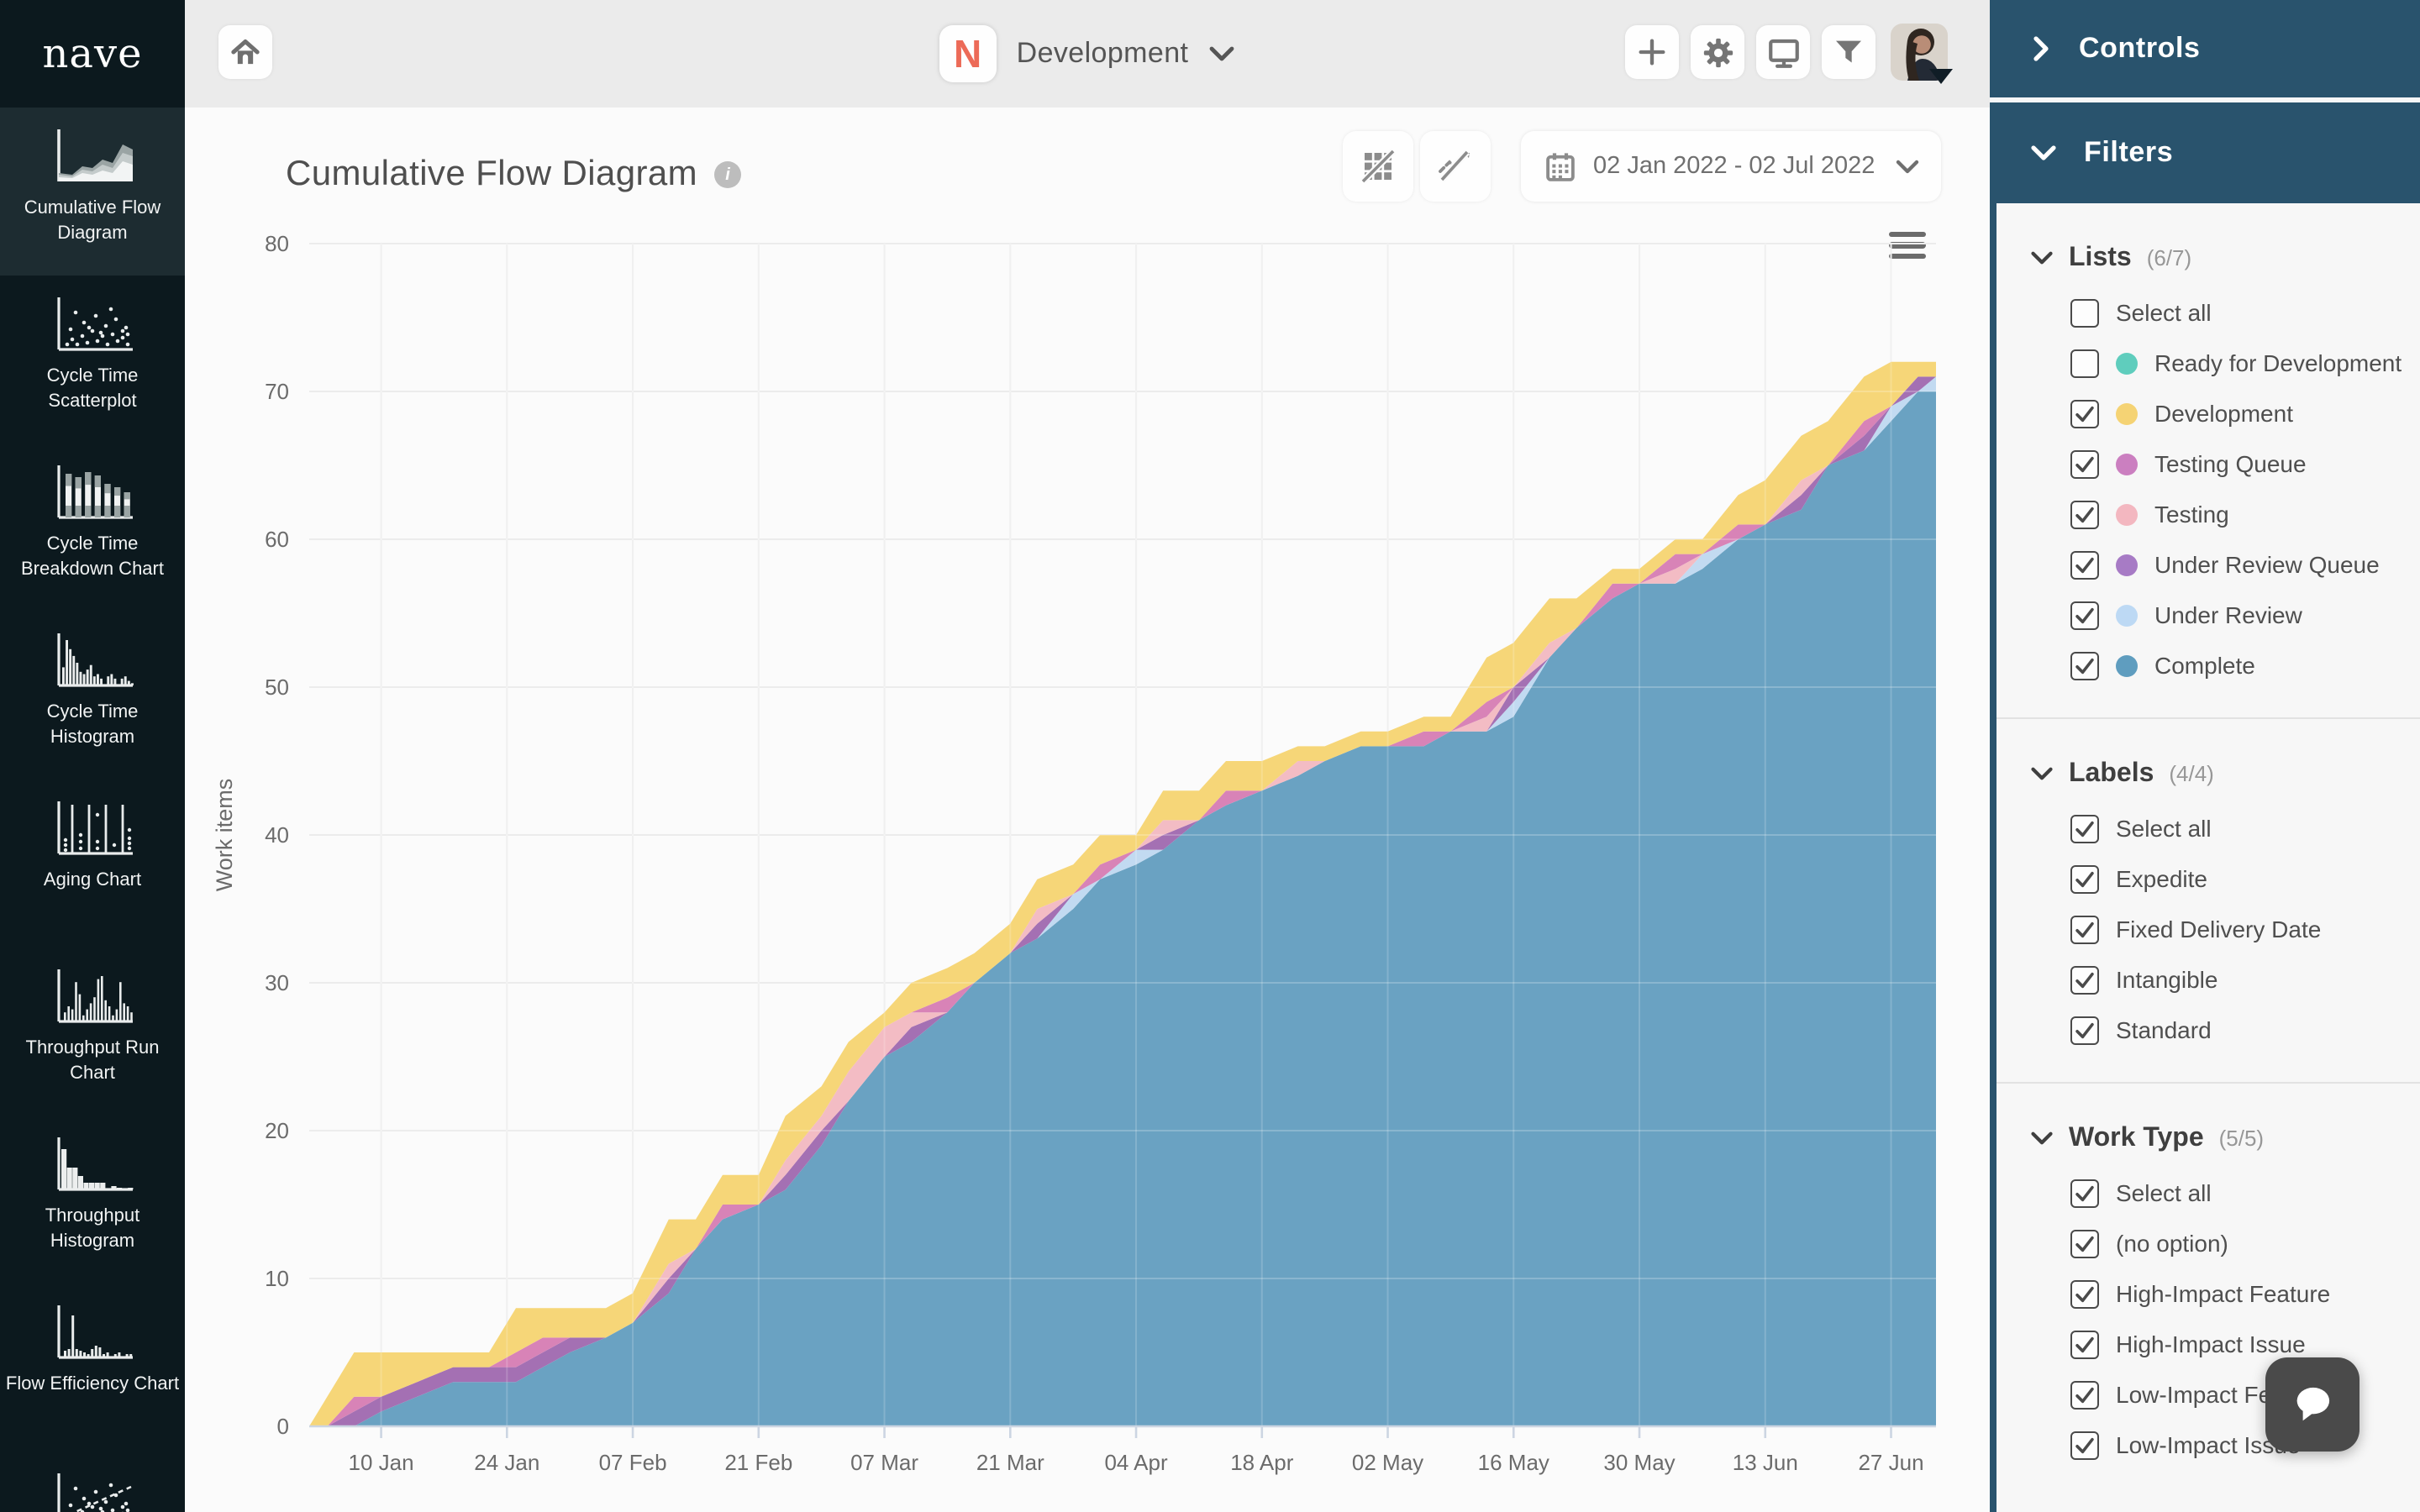 This screenshot has height=1512, width=2420. I want to click on checkbox-expedite, so click(2085, 878).